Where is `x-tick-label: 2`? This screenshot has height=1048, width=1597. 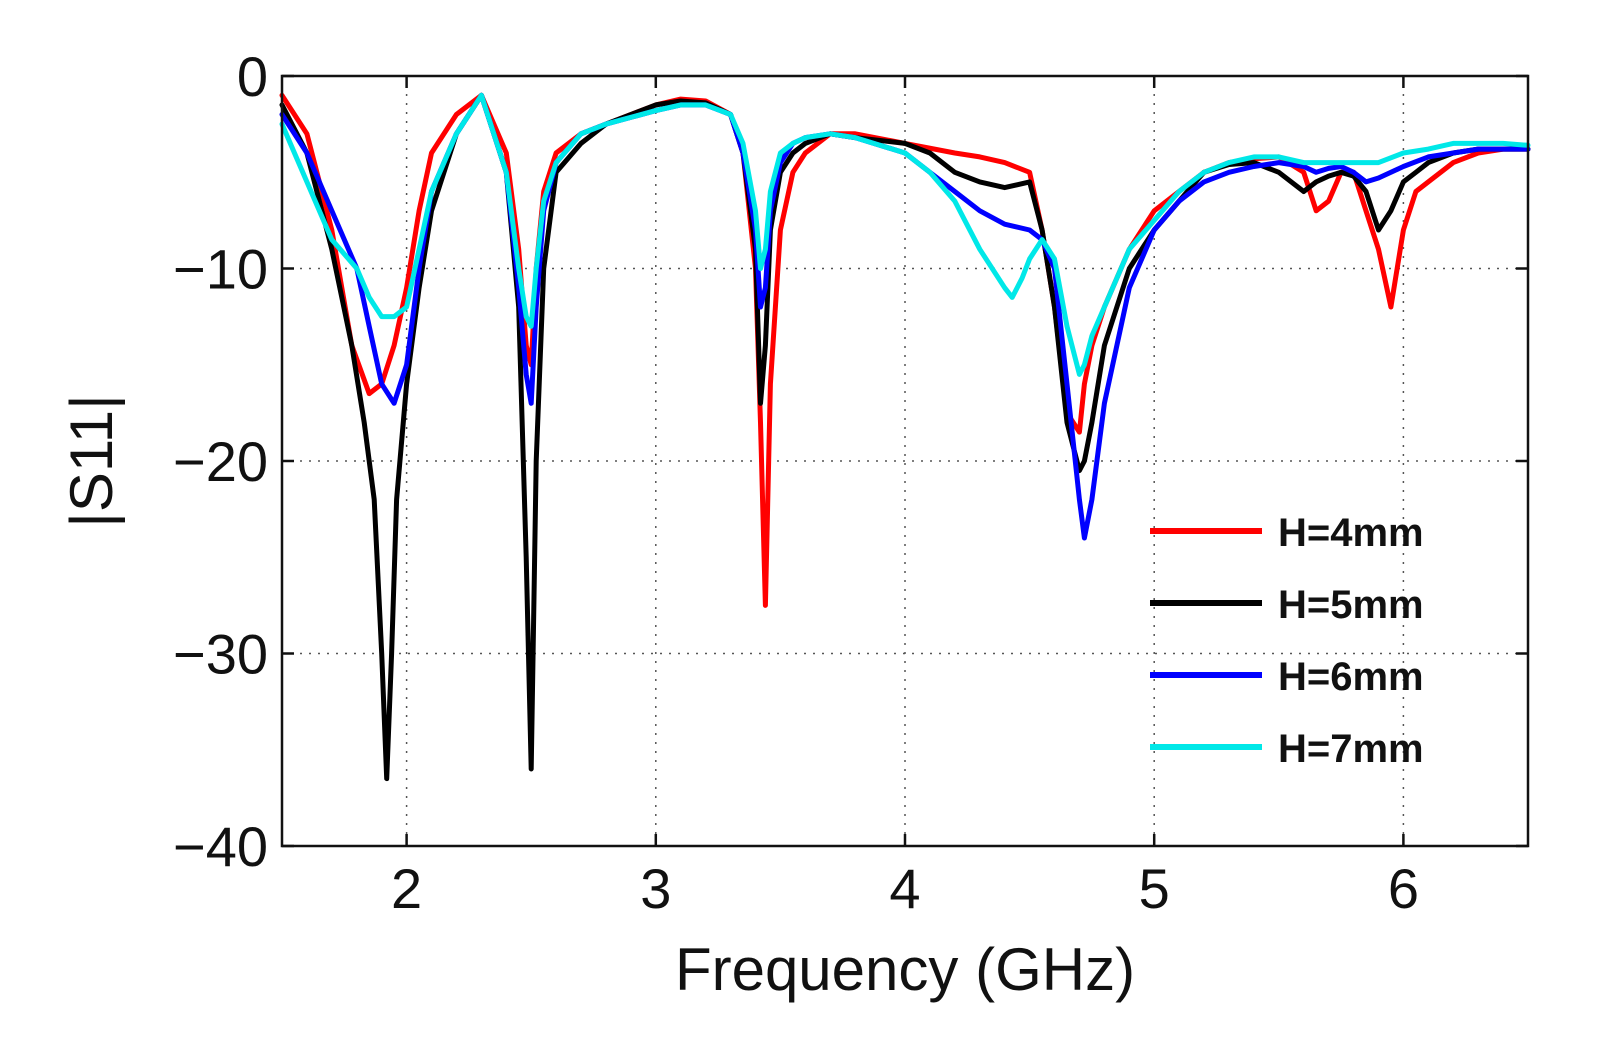 x-tick-label: 2 is located at coordinates (406, 888).